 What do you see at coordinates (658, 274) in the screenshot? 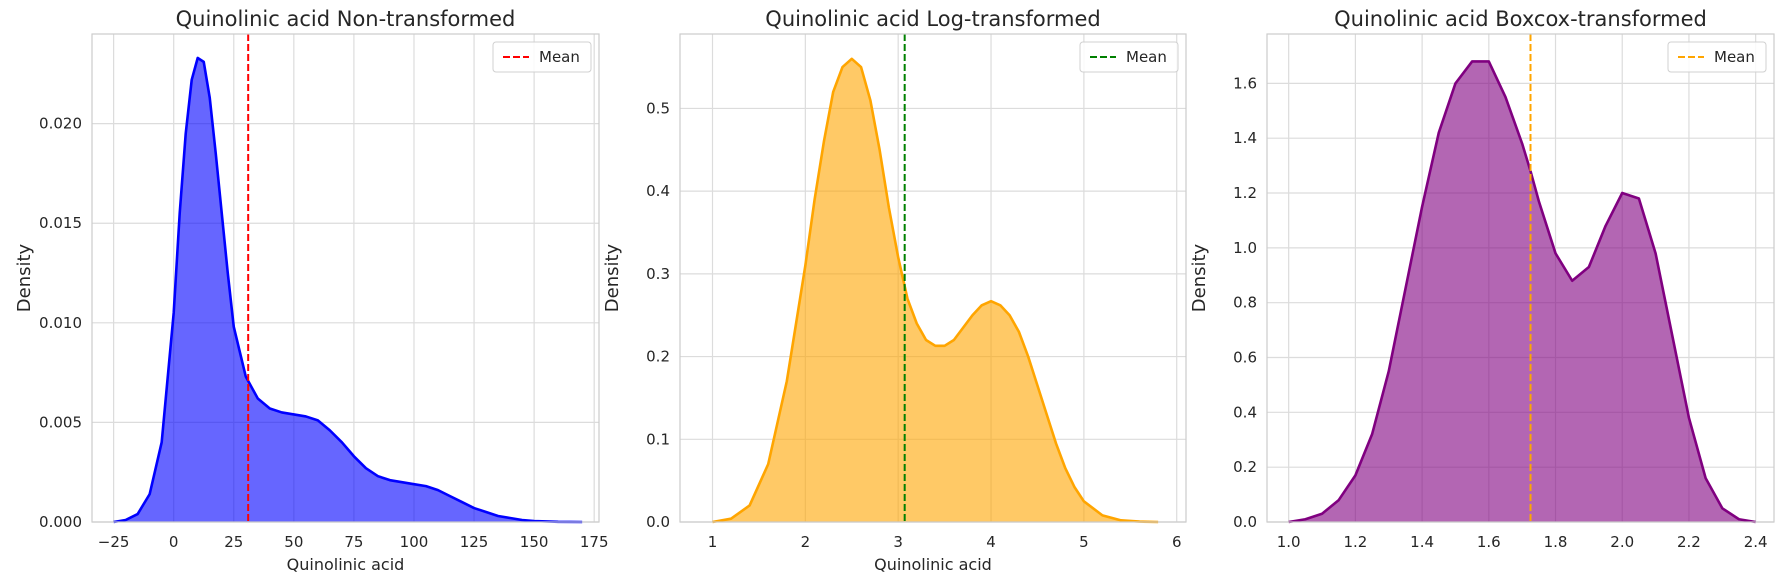
I see `y-tick-label: 0.3` at bounding box center [658, 274].